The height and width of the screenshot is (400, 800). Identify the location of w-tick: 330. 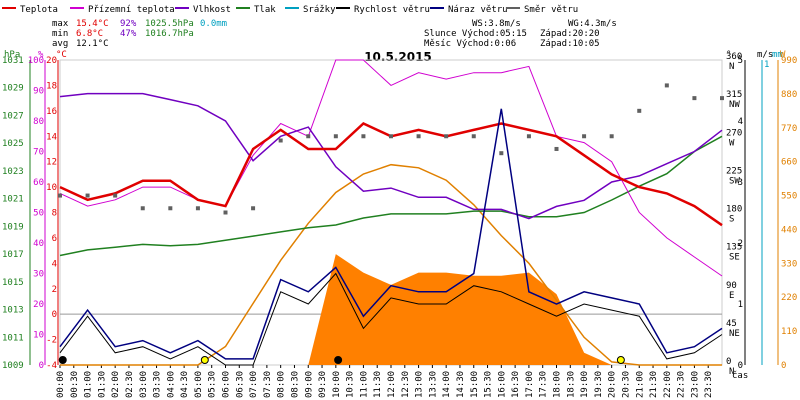
(789, 264).